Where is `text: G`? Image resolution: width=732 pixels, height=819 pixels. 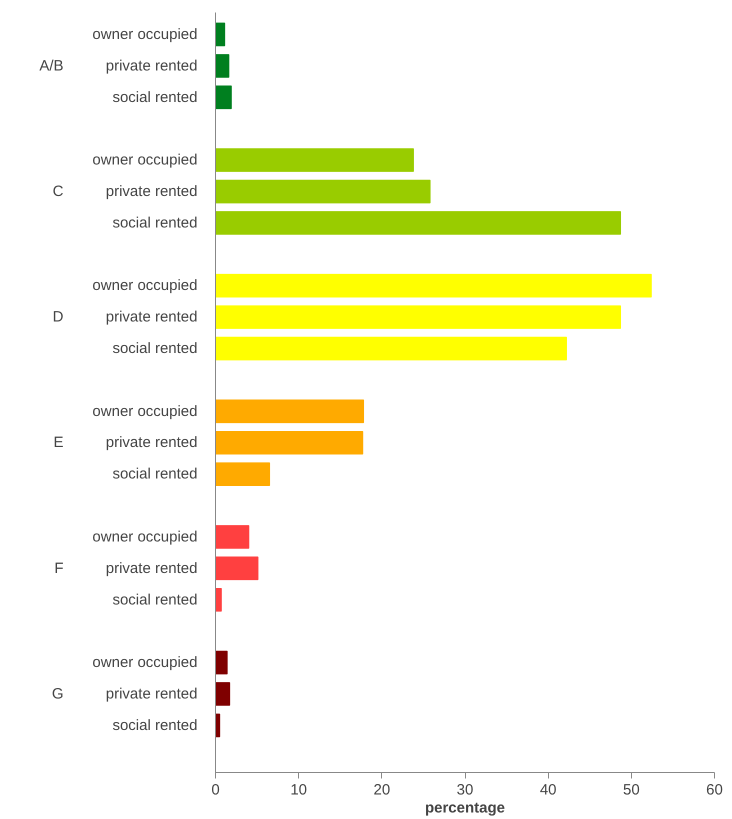
text: G is located at coordinates (58, 693).